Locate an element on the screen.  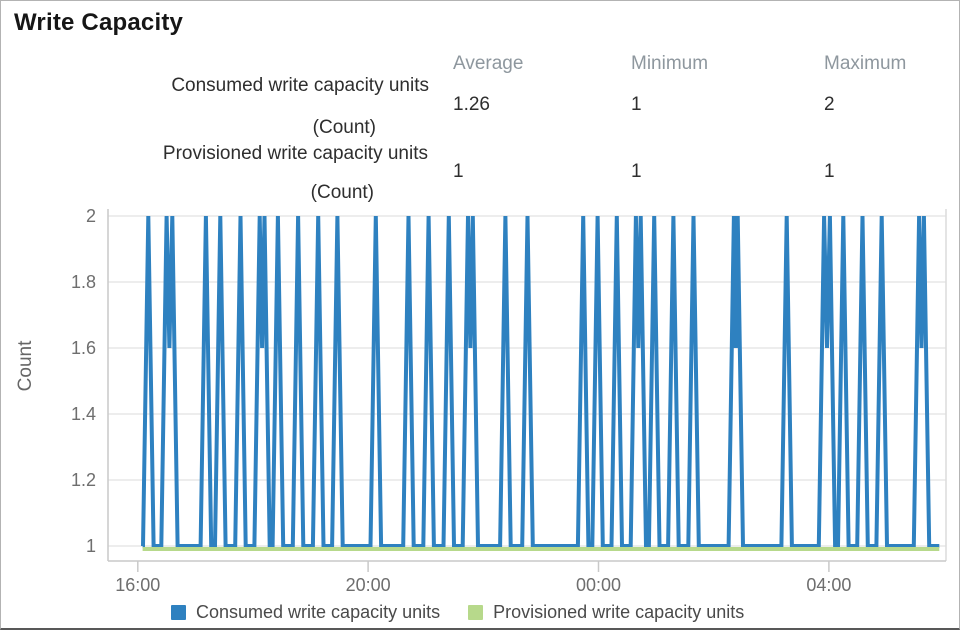
stats-row-unit-provisioned: (Count) is located at coordinates (342, 192).